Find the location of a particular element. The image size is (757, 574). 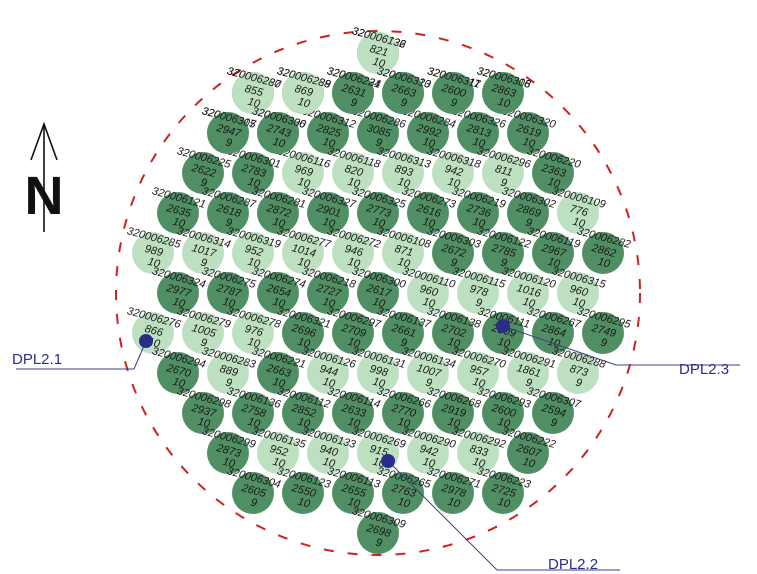

cell-a-label: 942 is located at coordinates (428, 451).